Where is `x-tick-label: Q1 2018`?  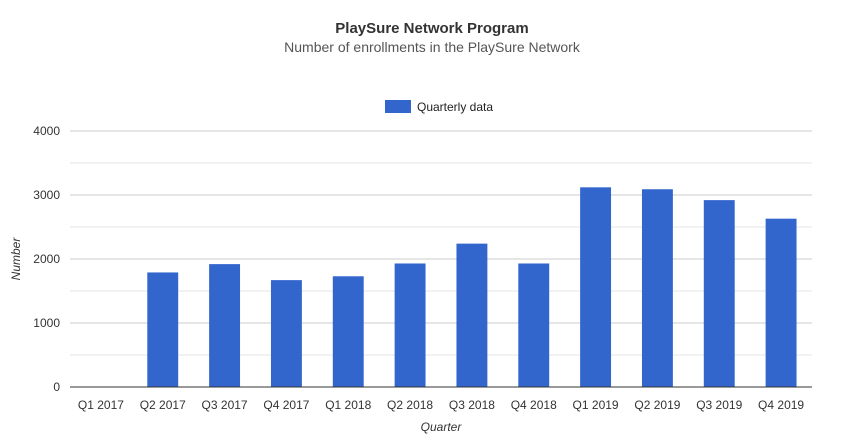
x-tick-label: Q1 2018 is located at coordinates (348, 405).